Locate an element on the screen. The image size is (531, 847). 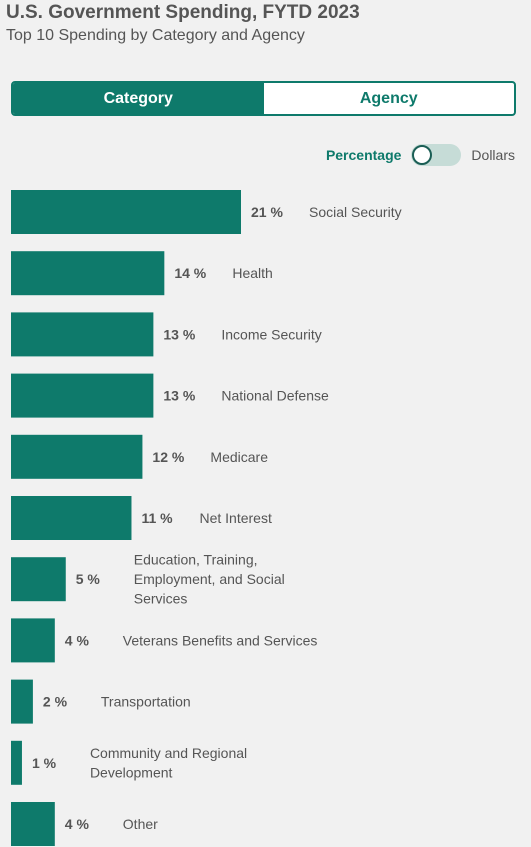
category-label: Social Security is located at coordinates (355, 212).